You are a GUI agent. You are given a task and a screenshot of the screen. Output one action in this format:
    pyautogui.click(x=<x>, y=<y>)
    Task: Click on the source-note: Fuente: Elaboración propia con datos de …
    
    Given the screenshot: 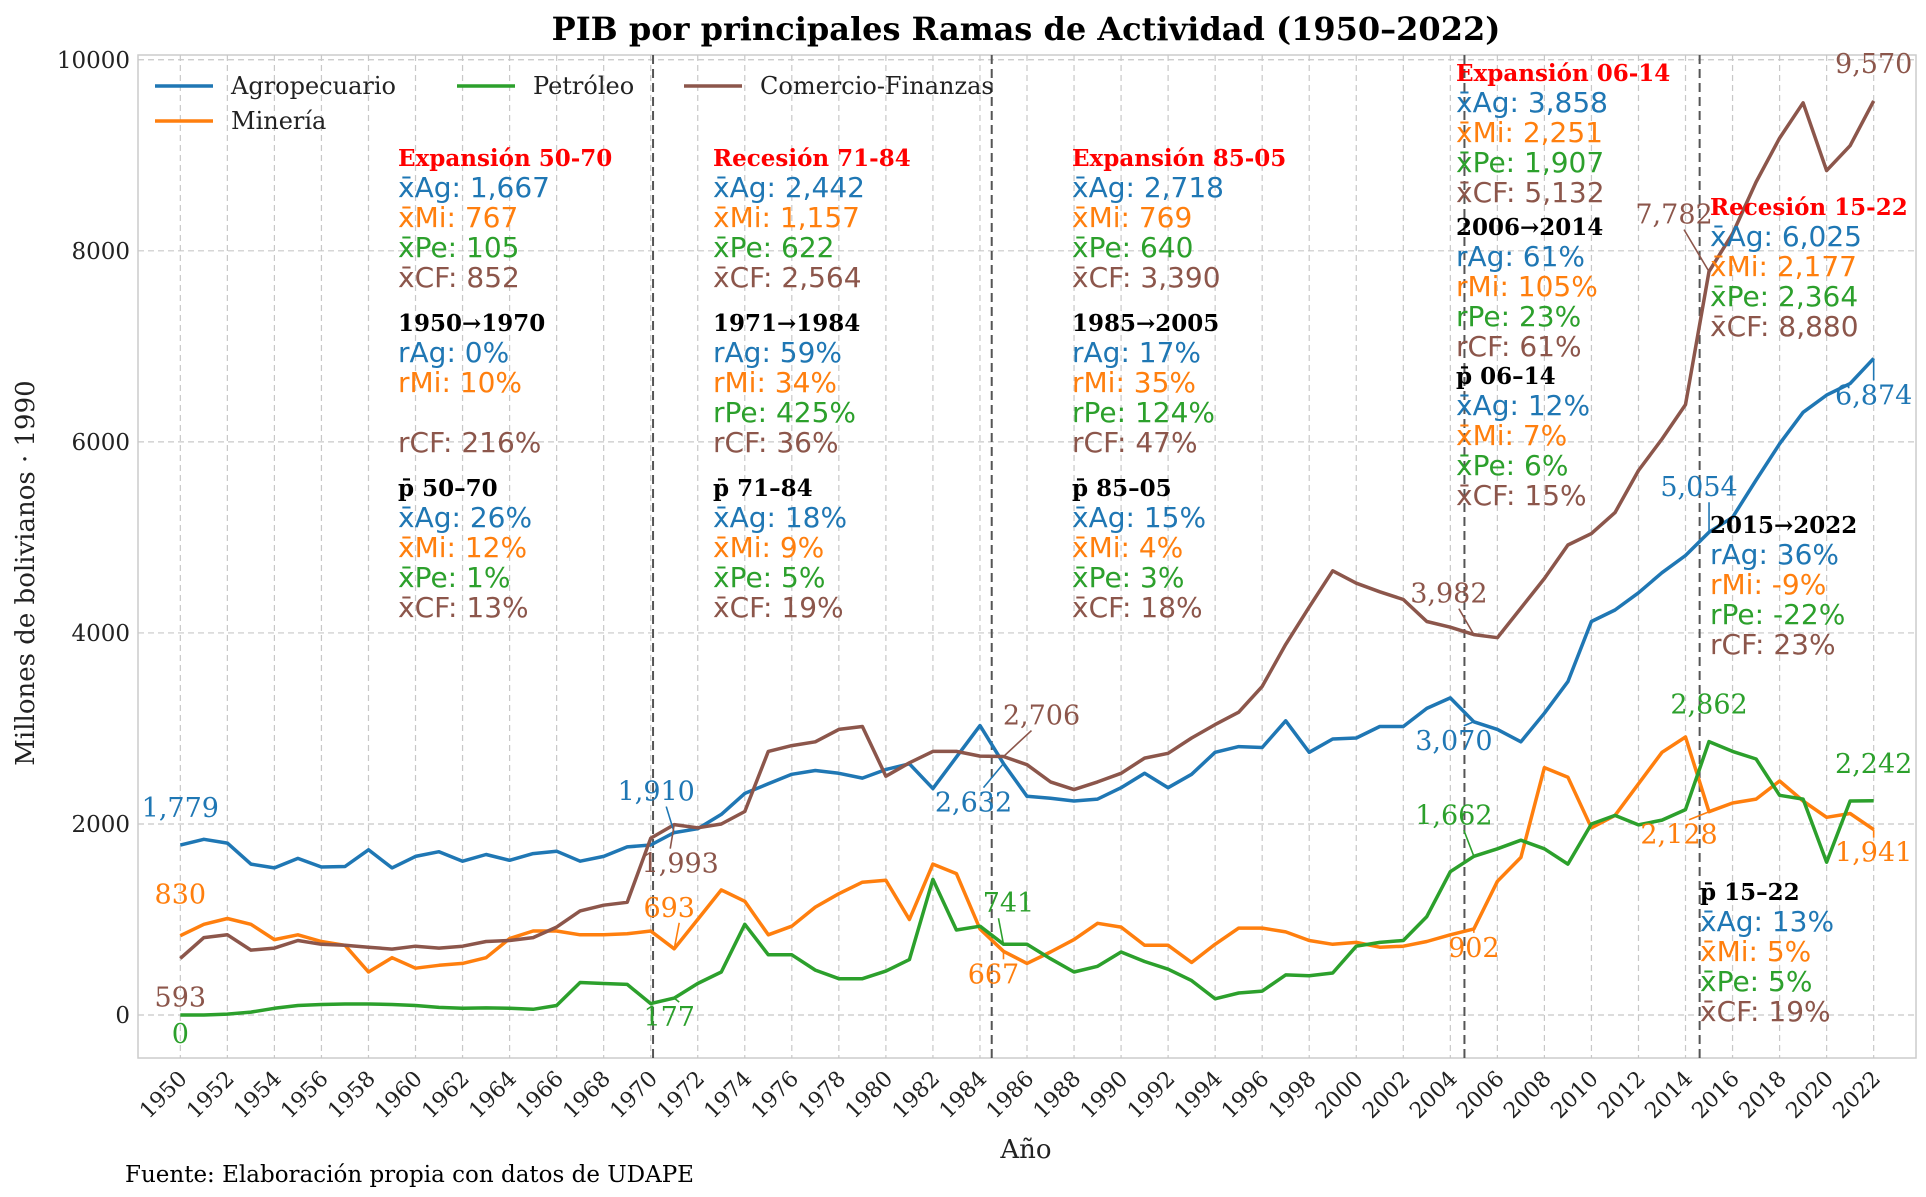 What is the action you would take?
    pyautogui.click(x=409, y=1175)
    